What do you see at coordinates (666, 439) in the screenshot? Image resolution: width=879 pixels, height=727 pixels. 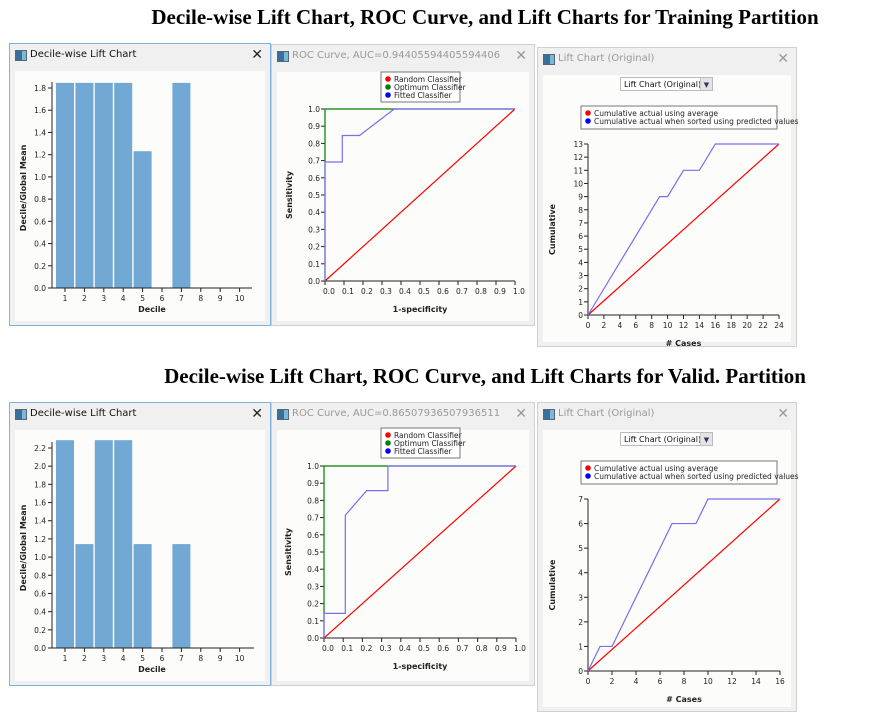 I see `valid-lift-chart-type-dropdown: Lift Chart (Original) ▼` at bounding box center [666, 439].